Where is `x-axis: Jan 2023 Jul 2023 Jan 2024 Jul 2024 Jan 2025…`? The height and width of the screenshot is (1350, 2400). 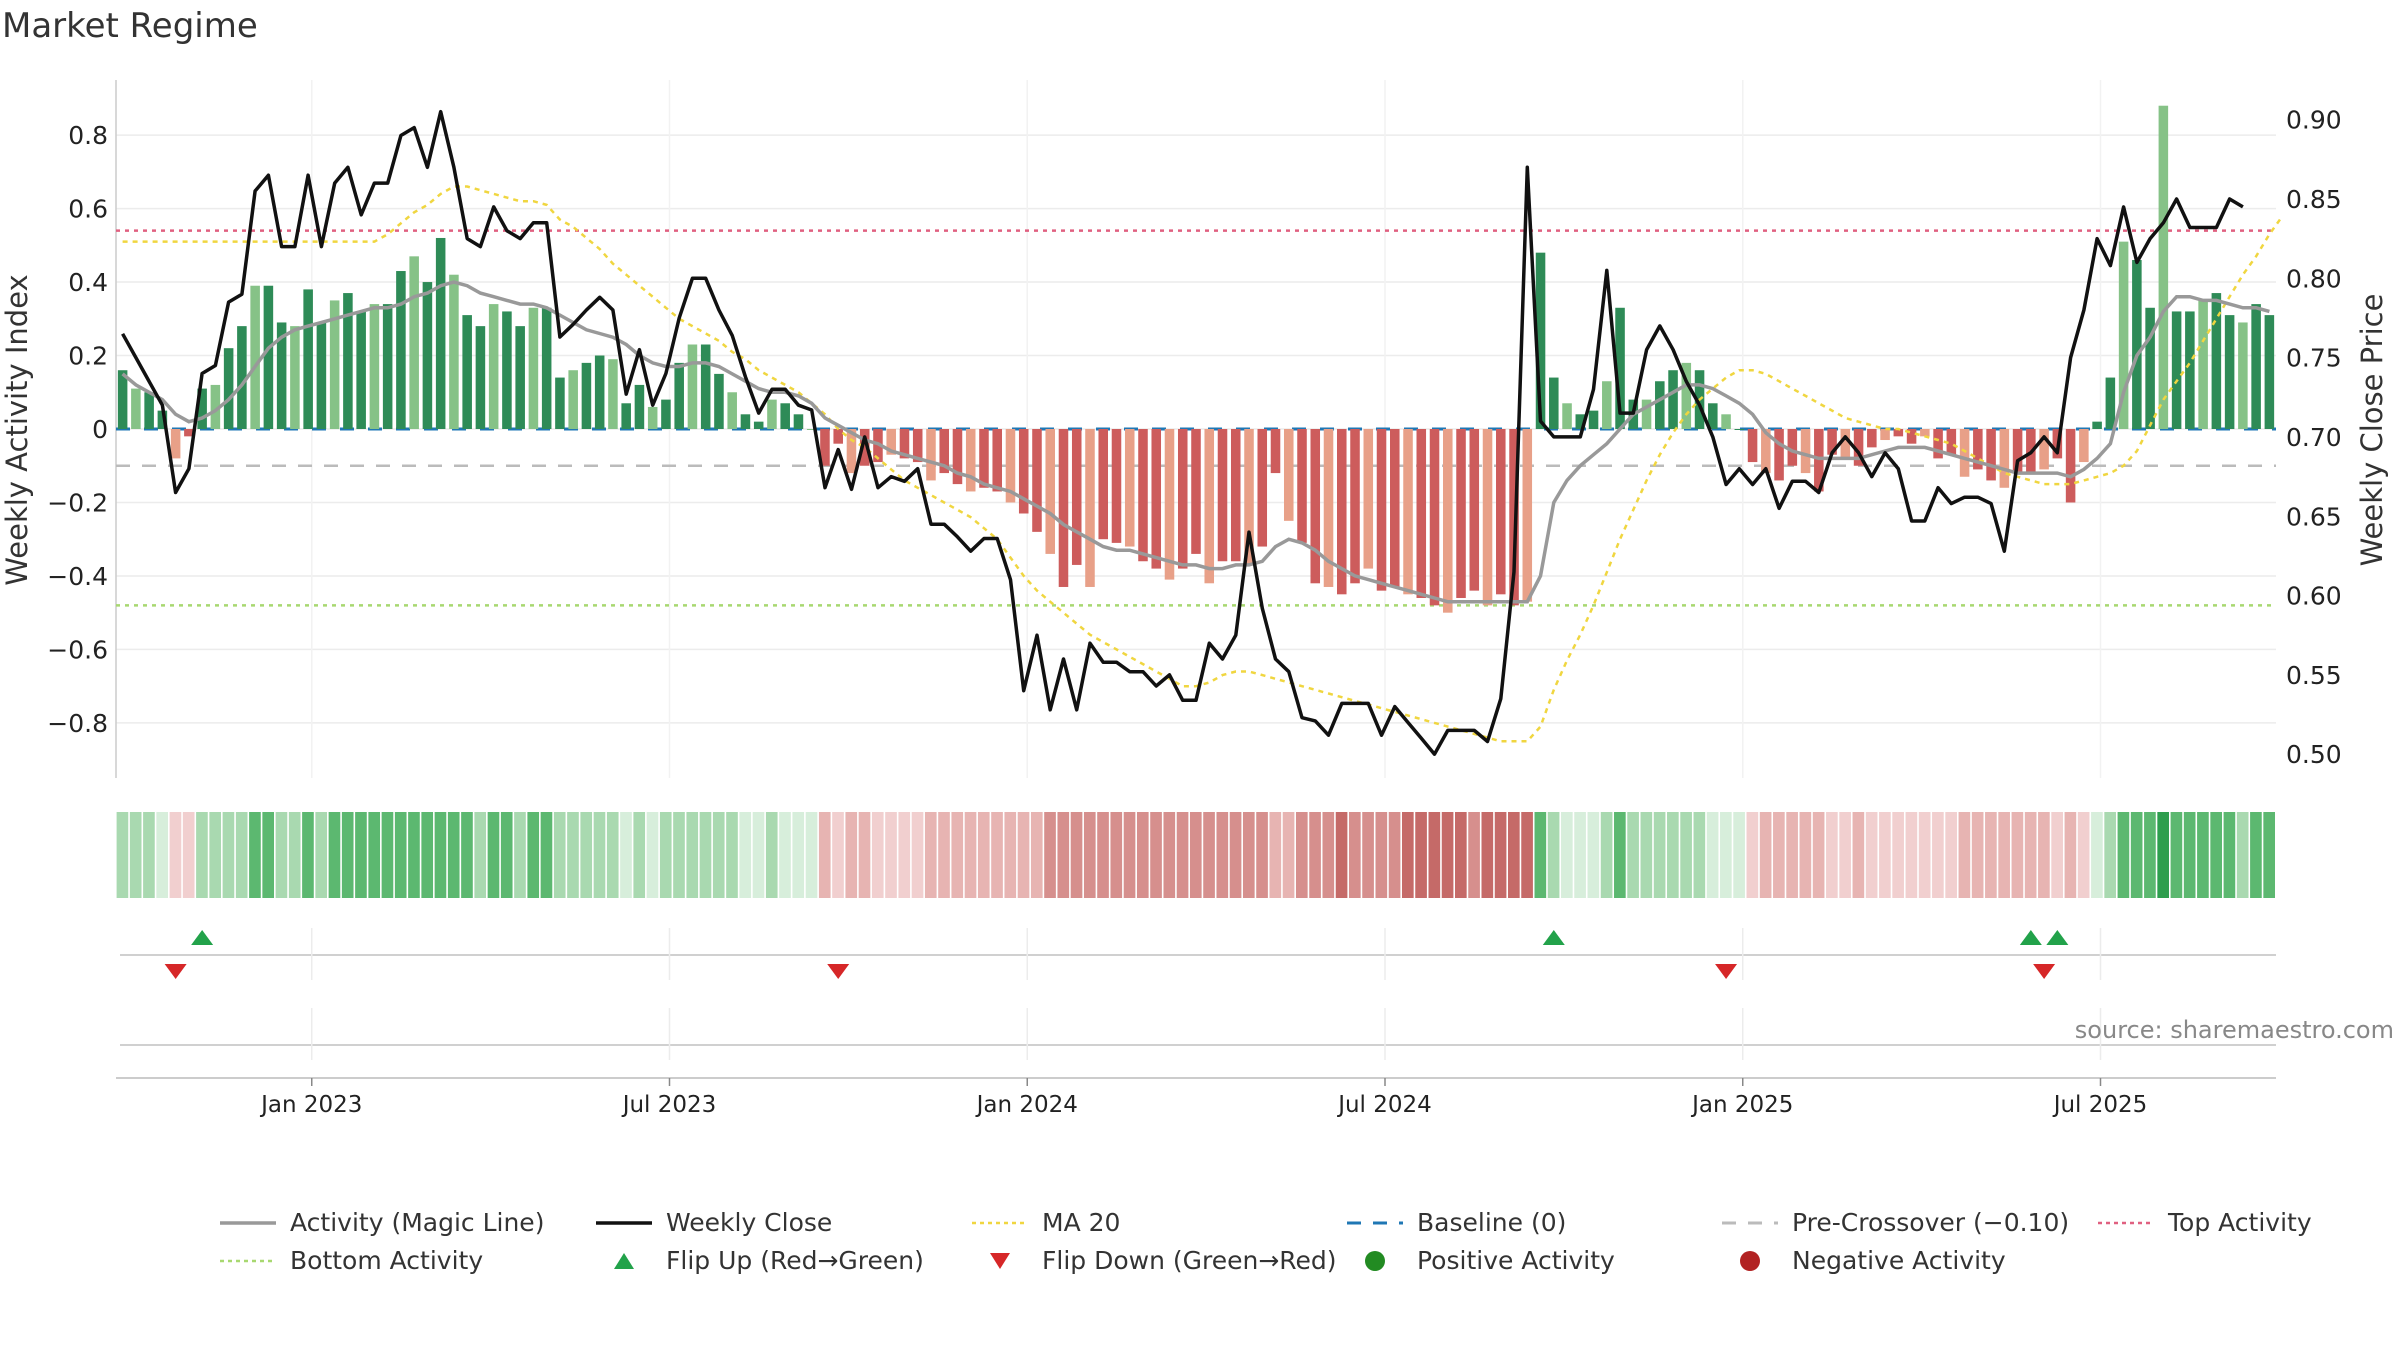
x-axis: Jan 2023 Jul 2023 Jan 2024 Jul 2024 Jan 2025… is located at coordinates (1196, 1097).